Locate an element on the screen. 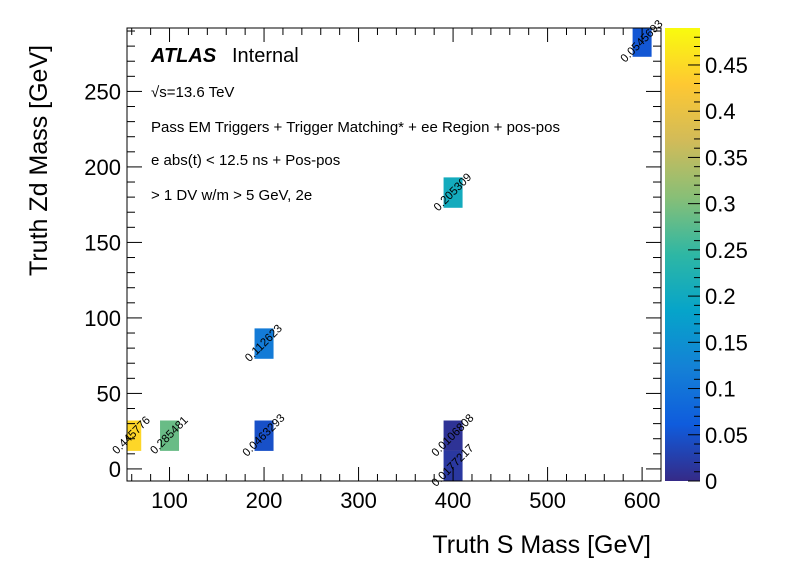 The height and width of the screenshot is (572, 796). color-scale-tick-label: 0.45 is located at coordinates (726, 65).